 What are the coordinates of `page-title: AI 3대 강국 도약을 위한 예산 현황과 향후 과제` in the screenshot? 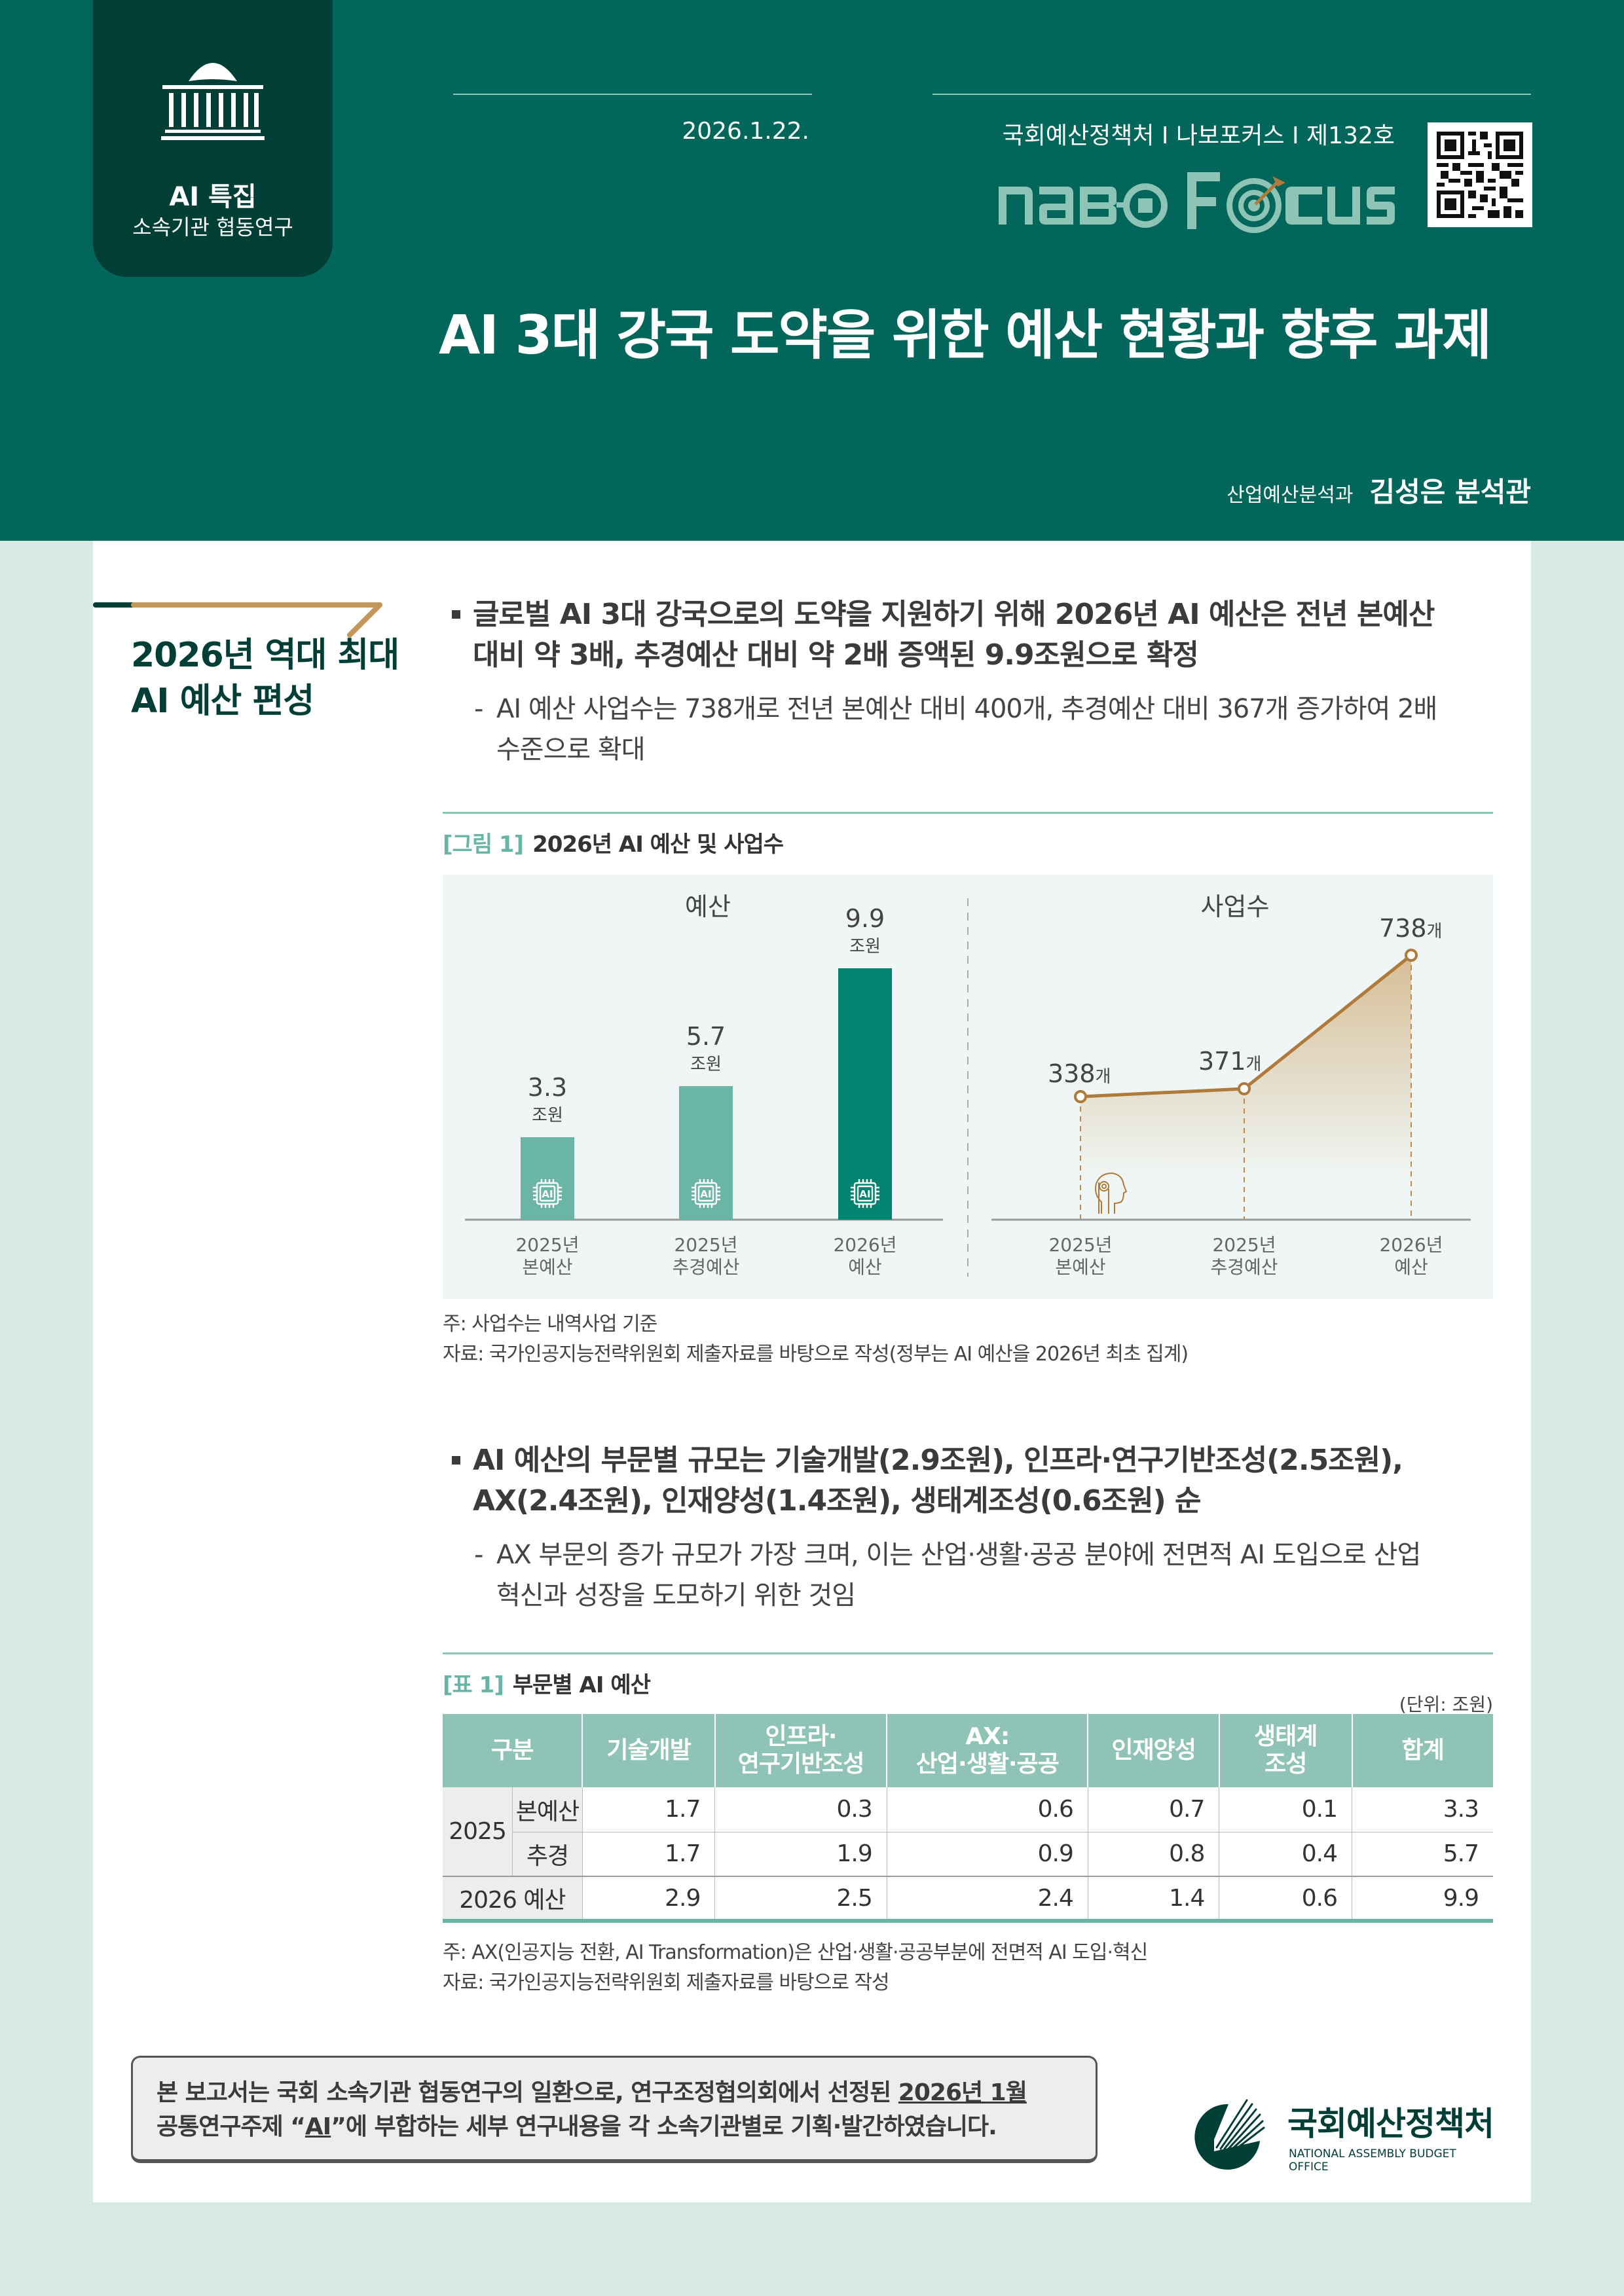 It's located at (965, 335).